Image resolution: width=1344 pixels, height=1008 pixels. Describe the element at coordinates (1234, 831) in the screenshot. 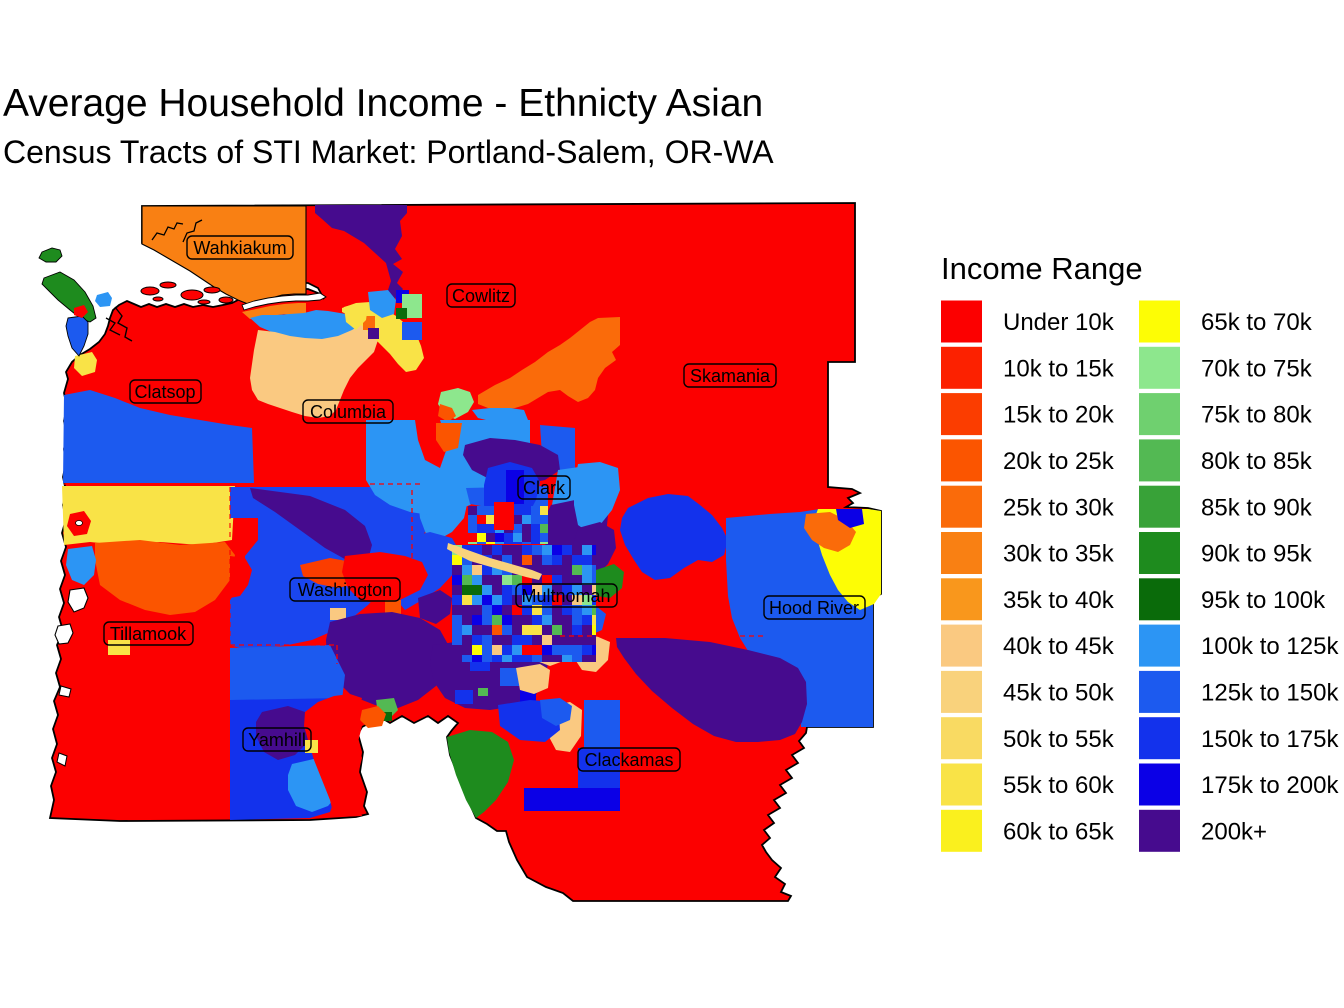

I see `svg-text: 200k+` at that location.